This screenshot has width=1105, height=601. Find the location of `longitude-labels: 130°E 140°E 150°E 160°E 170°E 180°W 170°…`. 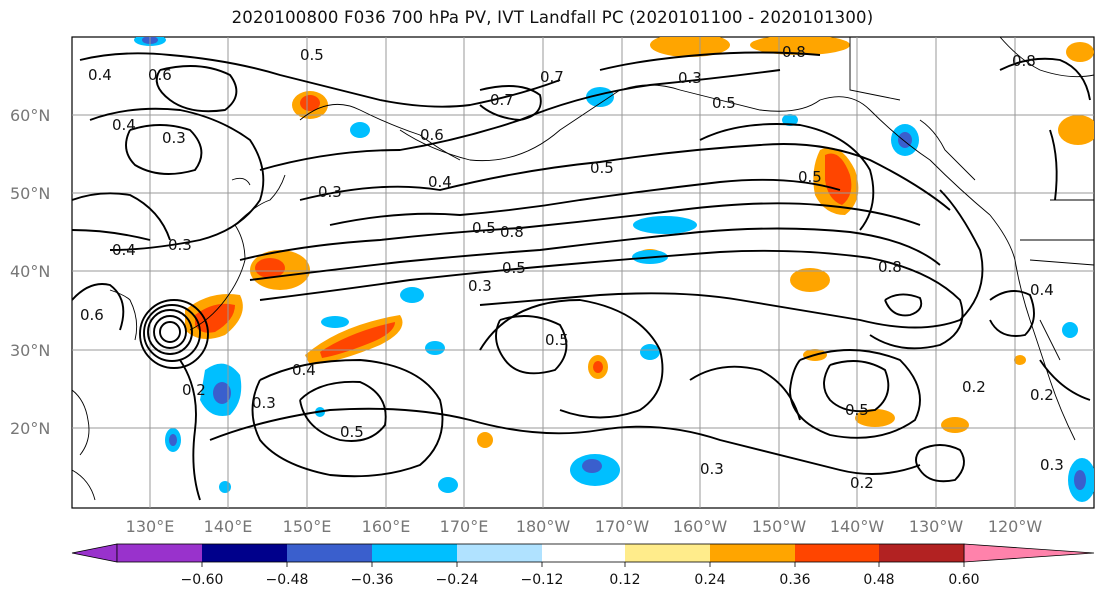

longitude-labels: 130°E 140°E 150°E 160°E 170°E 180°W 170°… is located at coordinates (584, 526).